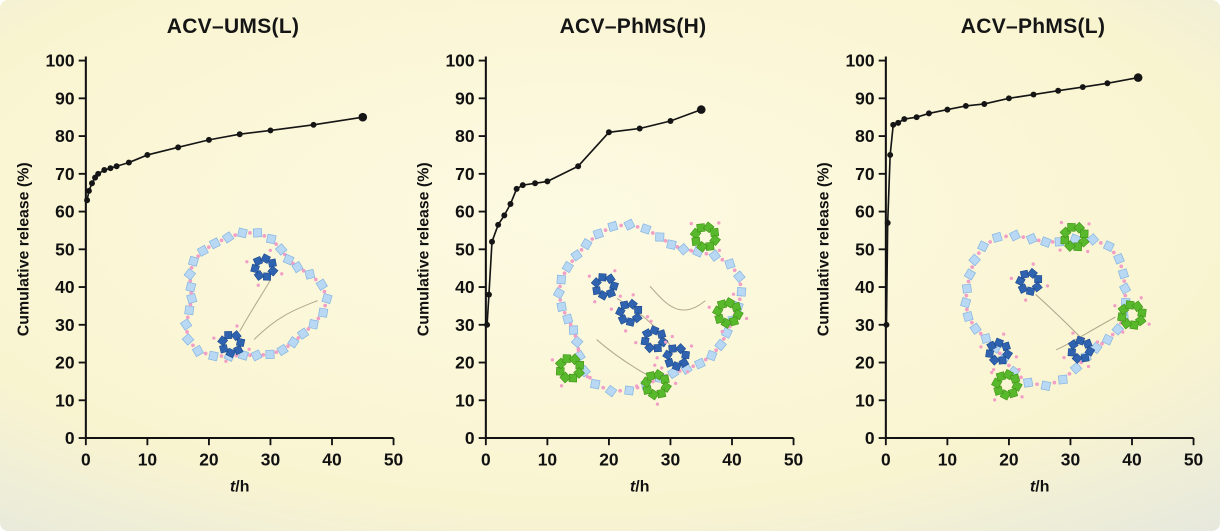  Describe the element at coordinates (1070, 460) in the screenshot. I see `x-tick-label: 30` at that location.